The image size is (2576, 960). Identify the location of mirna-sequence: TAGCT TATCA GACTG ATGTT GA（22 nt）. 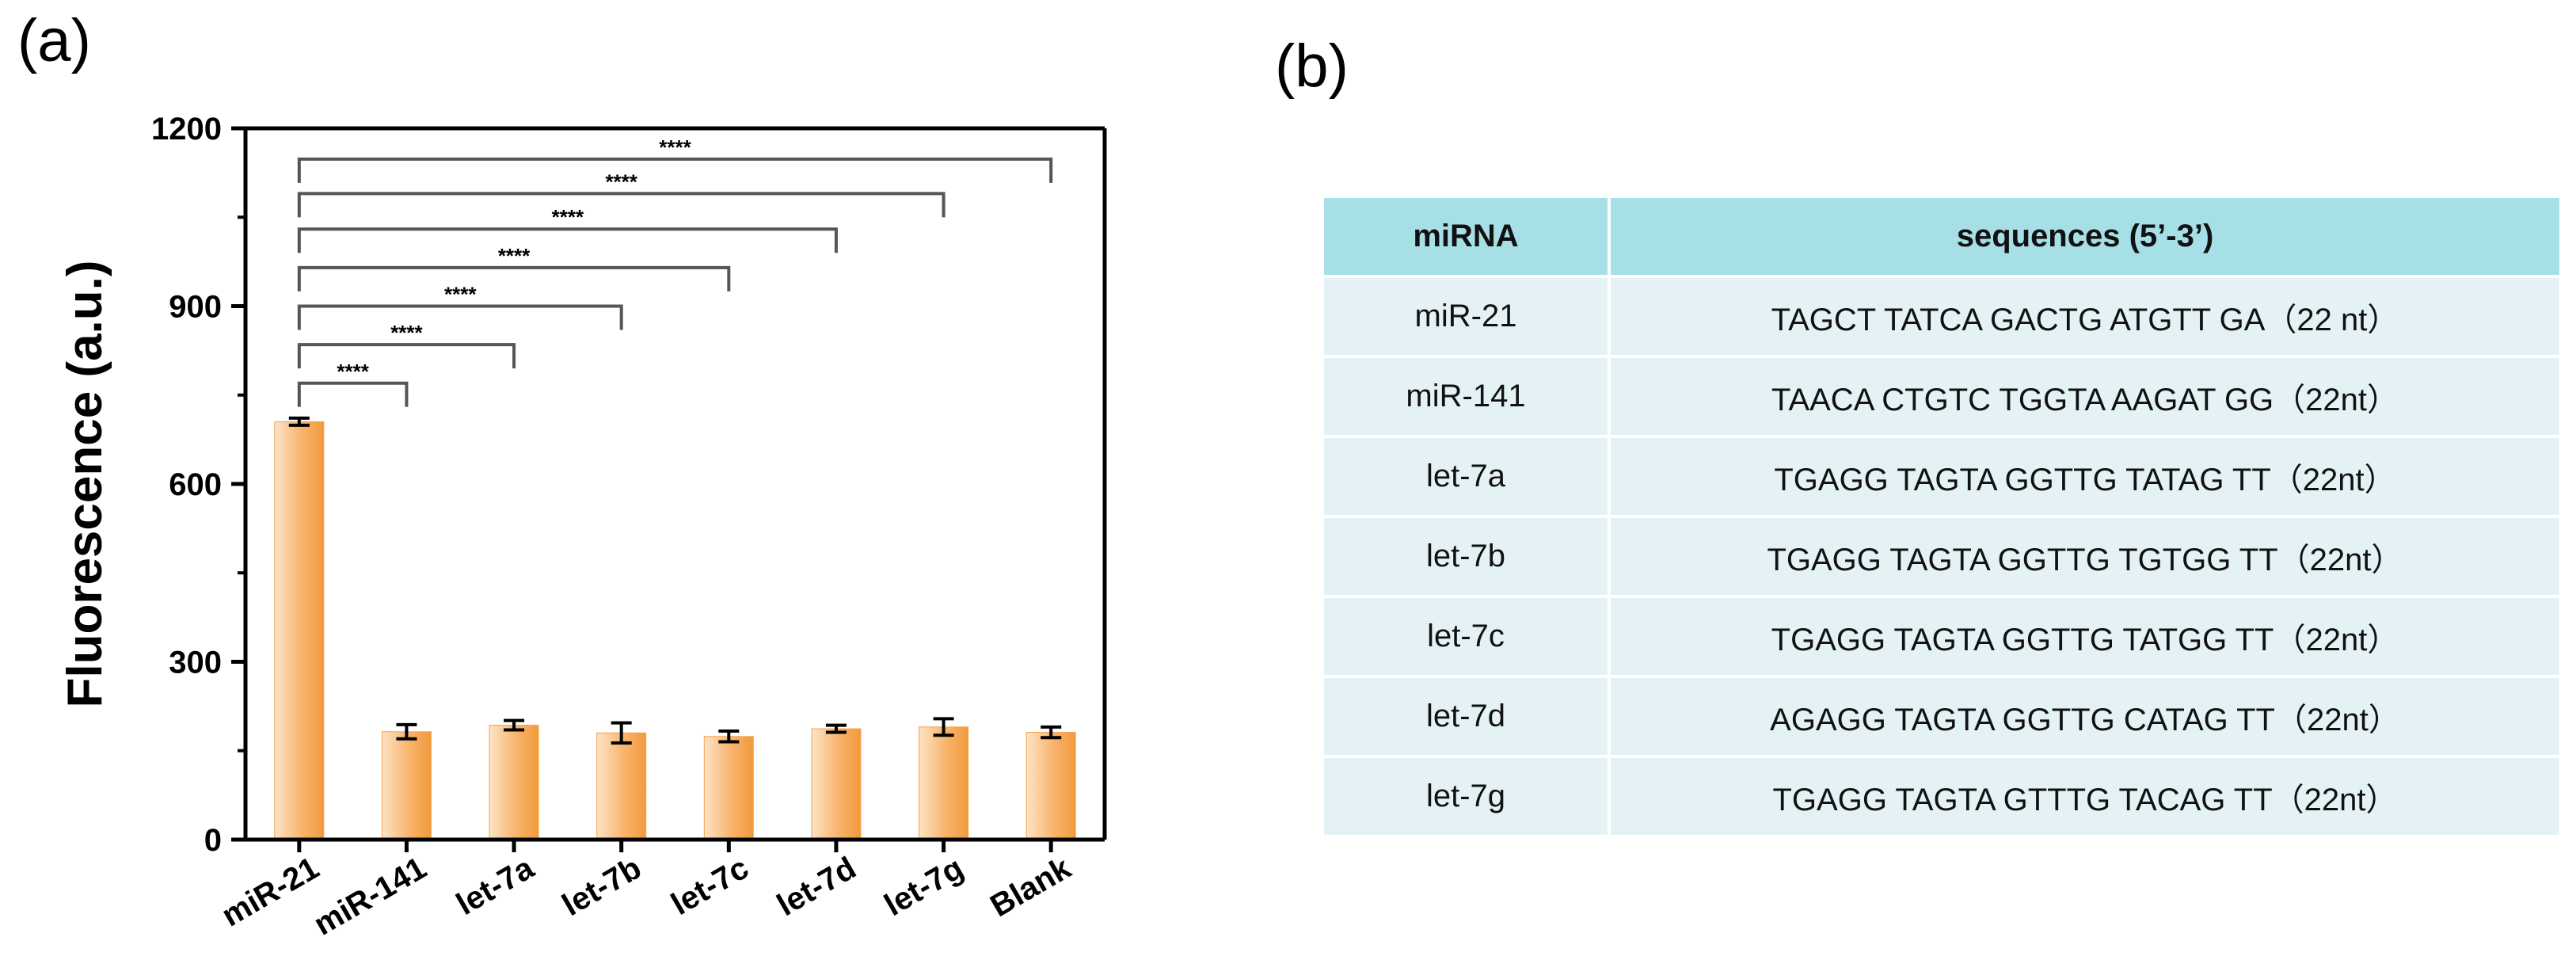
(2084, 317).